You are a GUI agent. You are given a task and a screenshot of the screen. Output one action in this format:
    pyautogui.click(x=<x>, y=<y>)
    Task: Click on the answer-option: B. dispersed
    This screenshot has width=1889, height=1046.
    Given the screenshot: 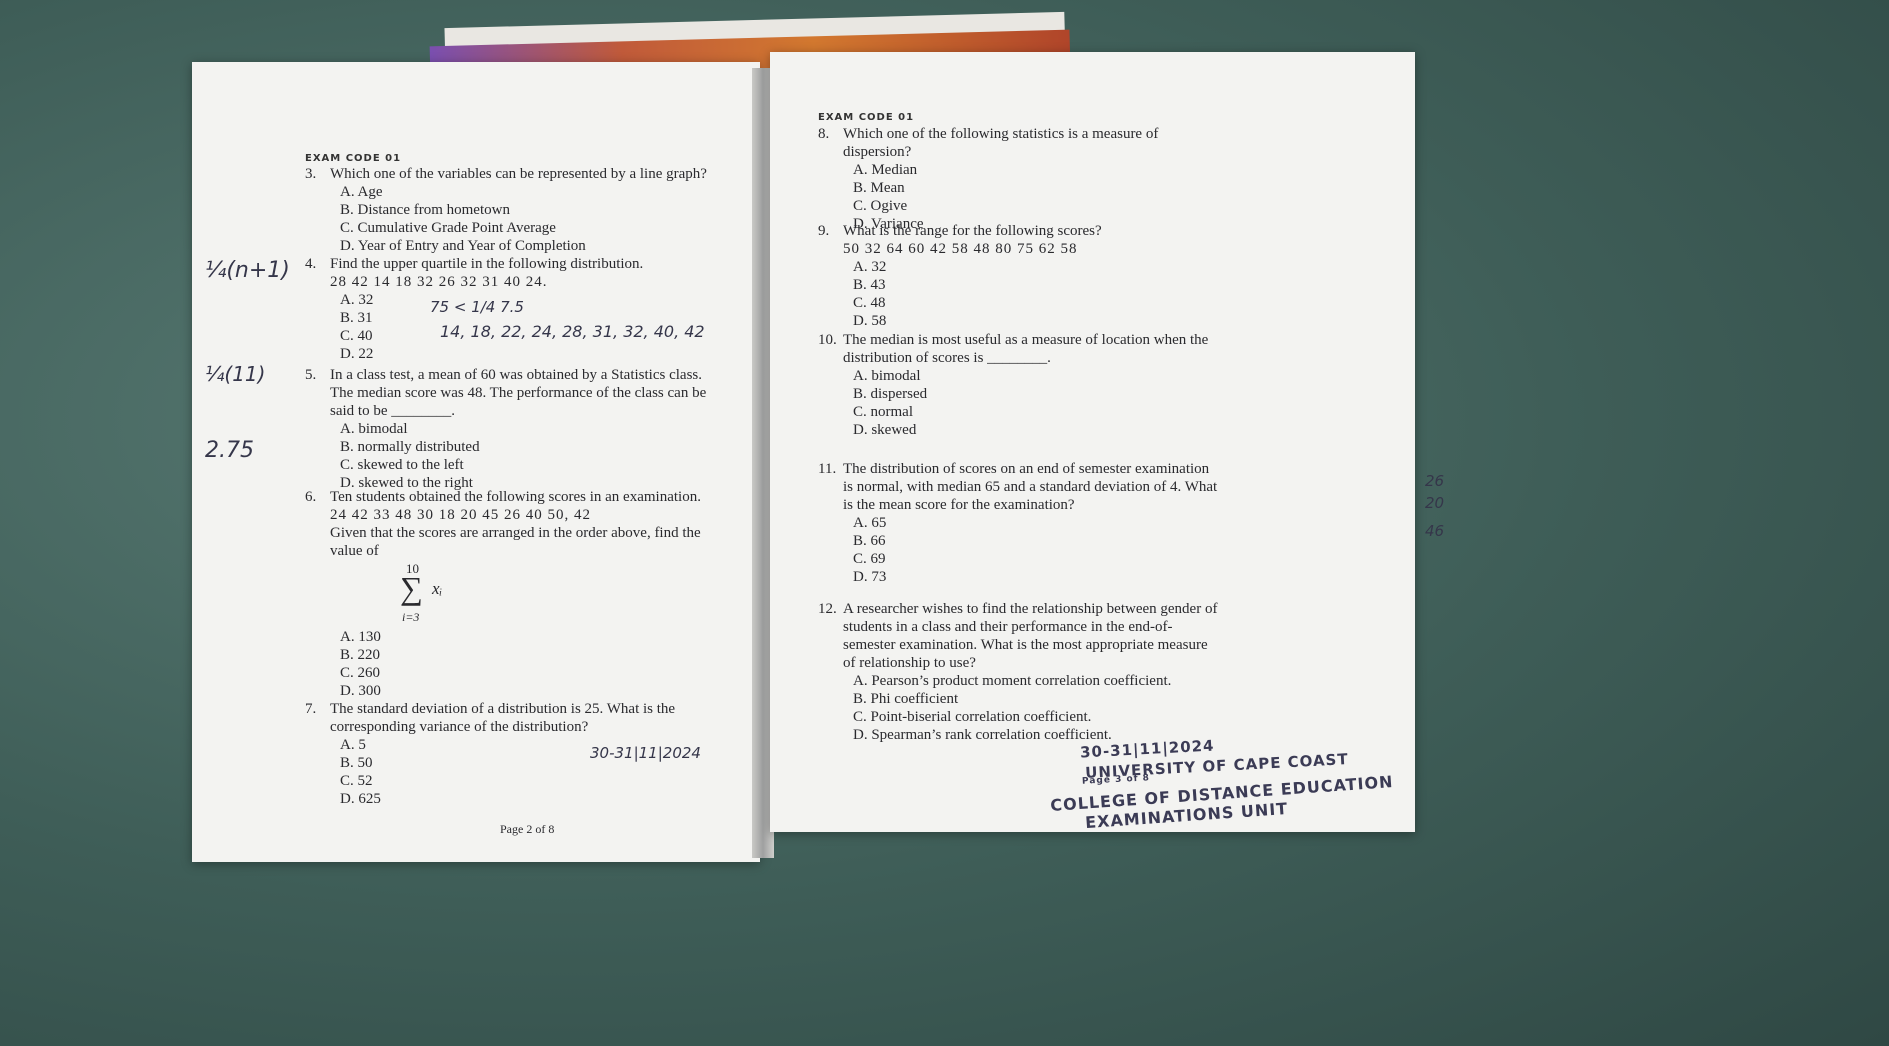 What is the action you would take?
    pyautogui.click(x=890, y=394)
    